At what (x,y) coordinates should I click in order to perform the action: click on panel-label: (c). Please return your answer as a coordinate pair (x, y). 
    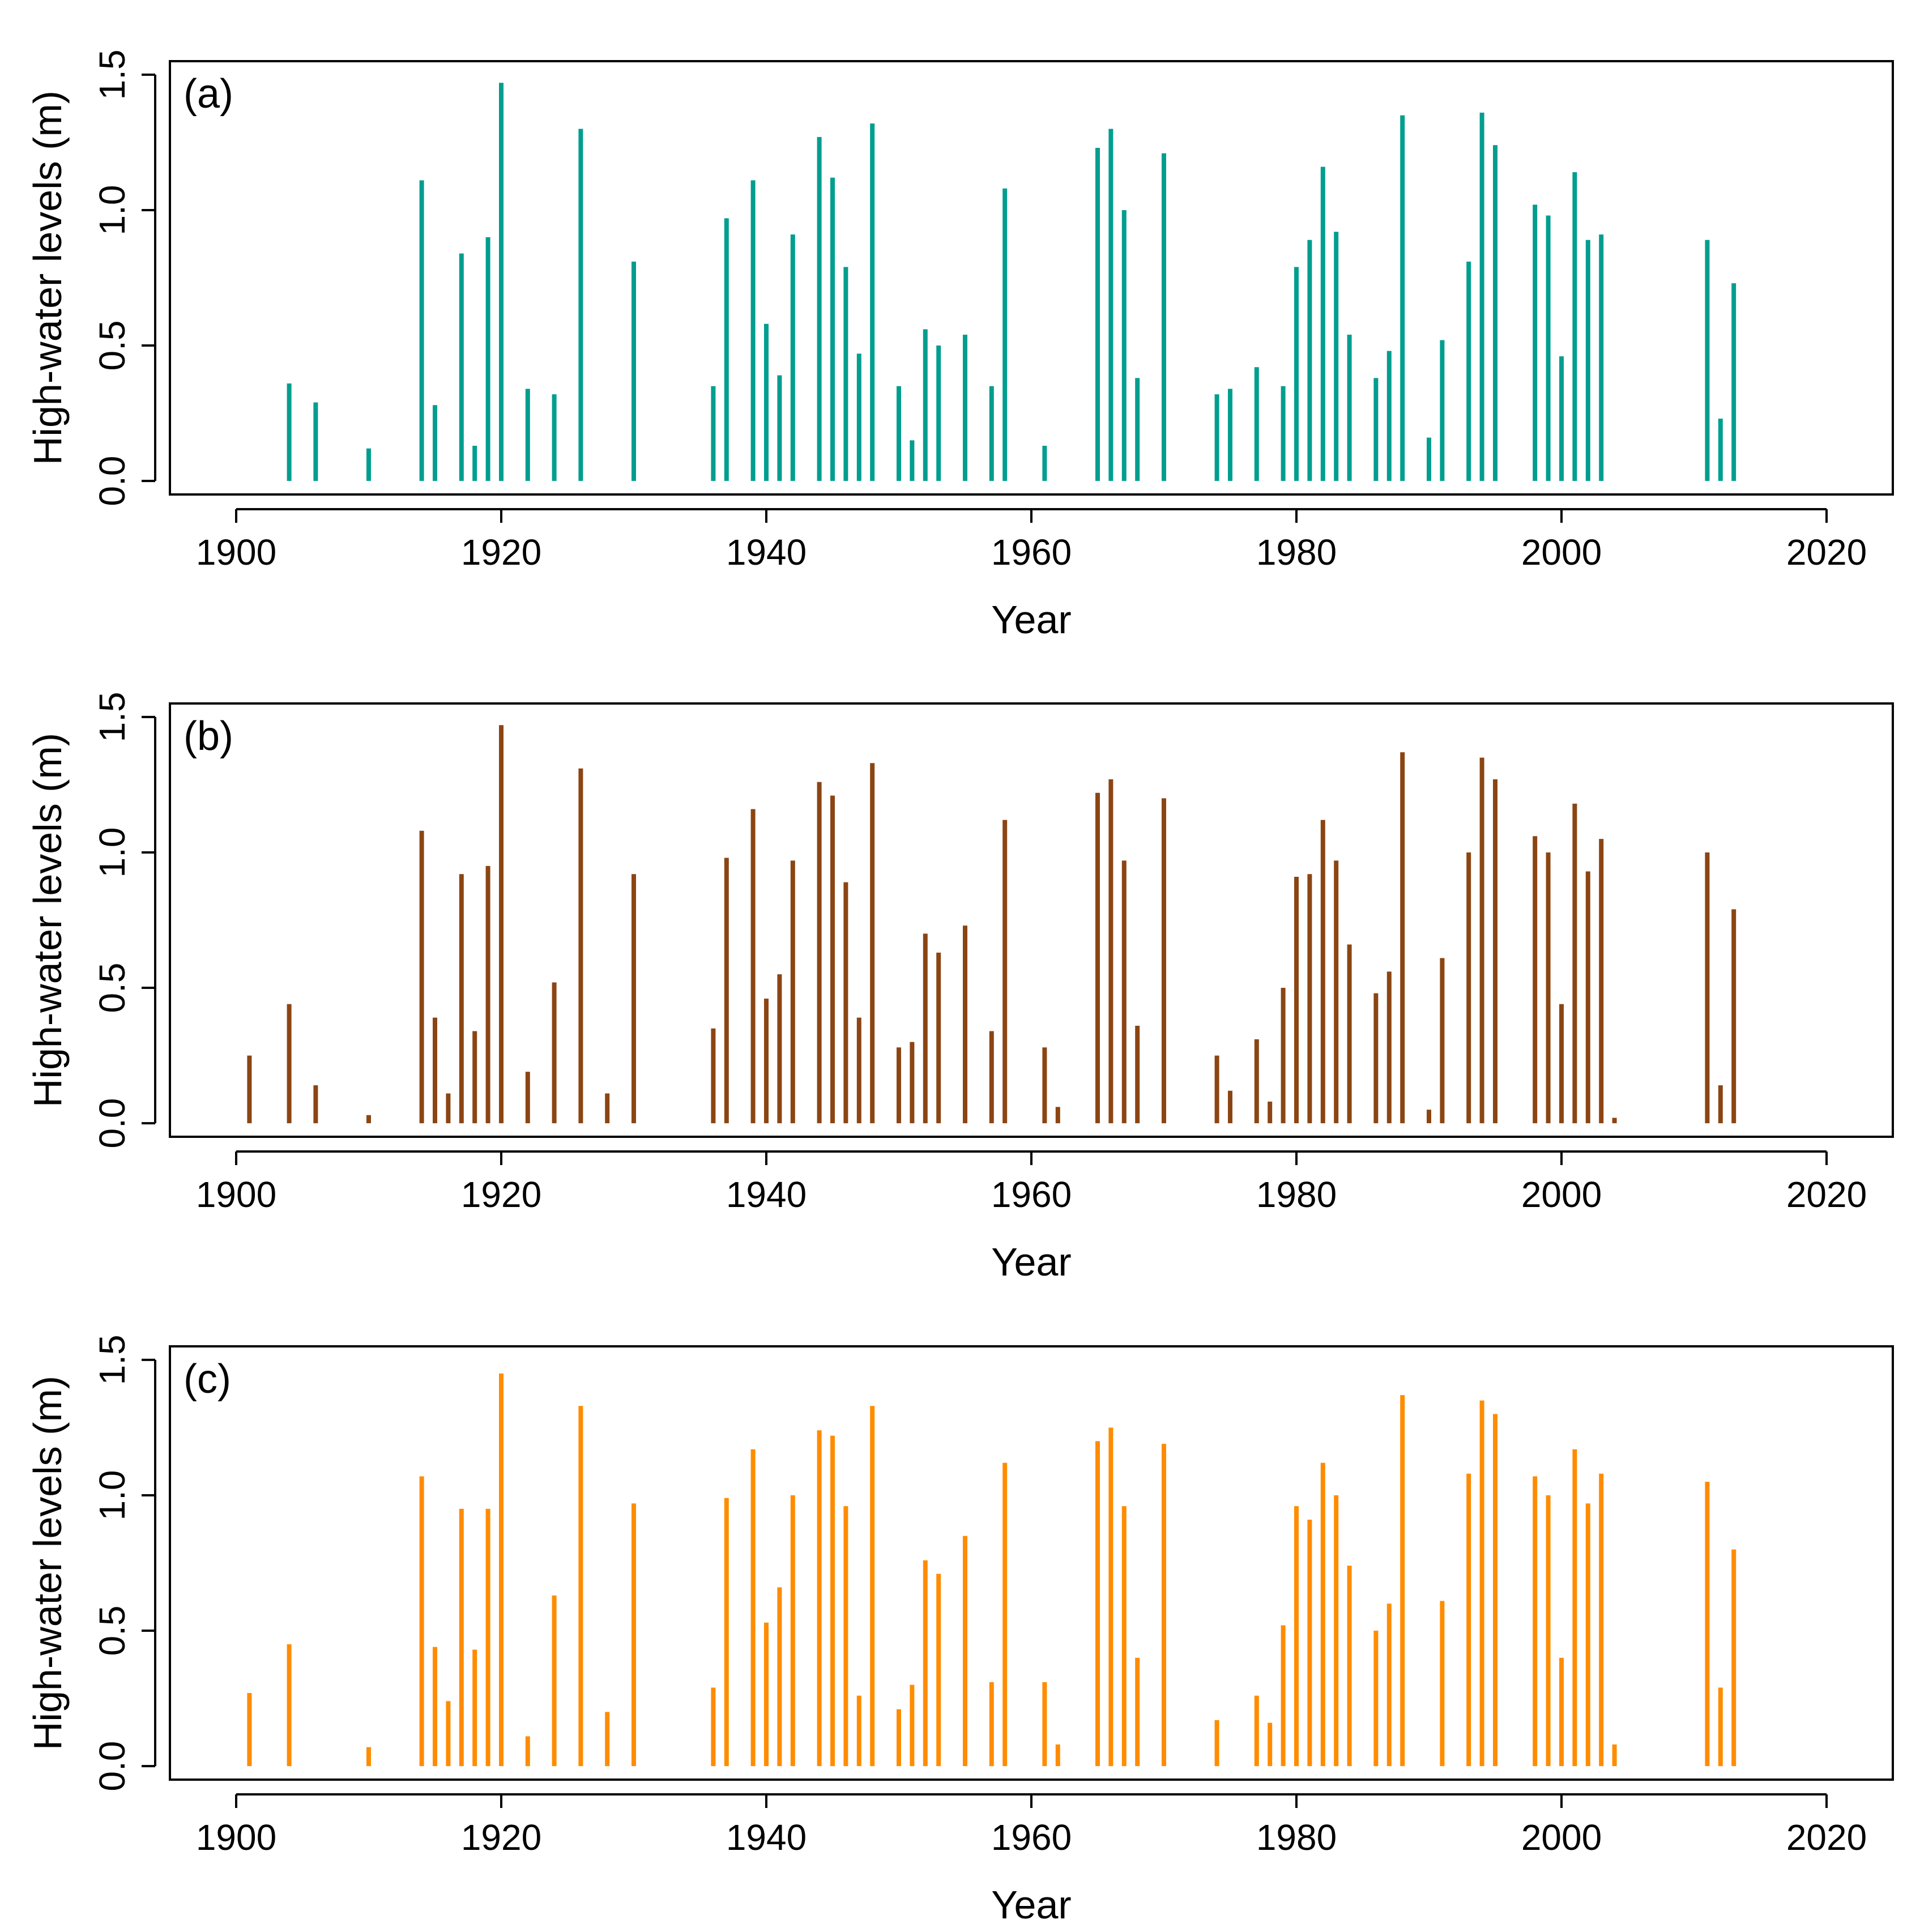
    Looking at the image, I should click on (207, 1379).